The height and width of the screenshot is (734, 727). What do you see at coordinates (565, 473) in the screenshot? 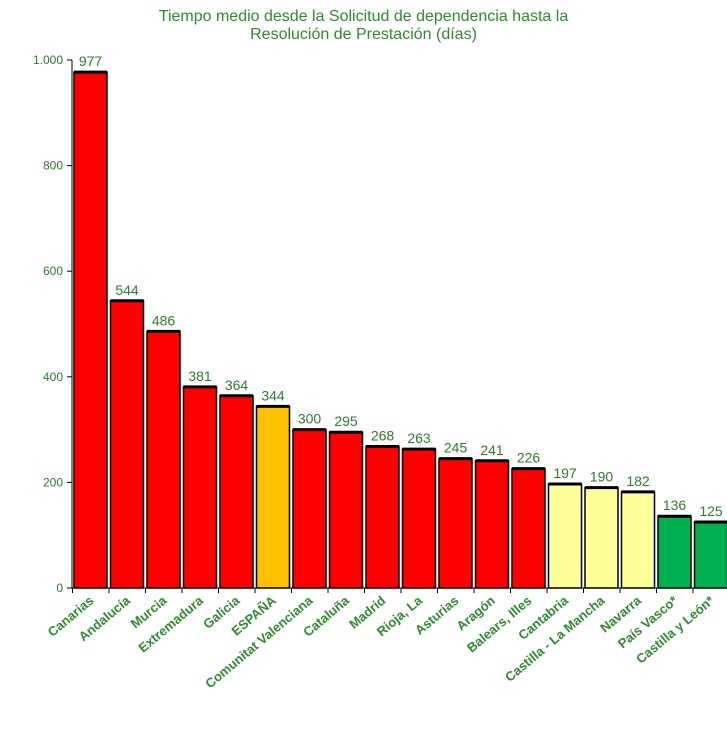
I see `data-label: 197` at bounding box center [565, 473].